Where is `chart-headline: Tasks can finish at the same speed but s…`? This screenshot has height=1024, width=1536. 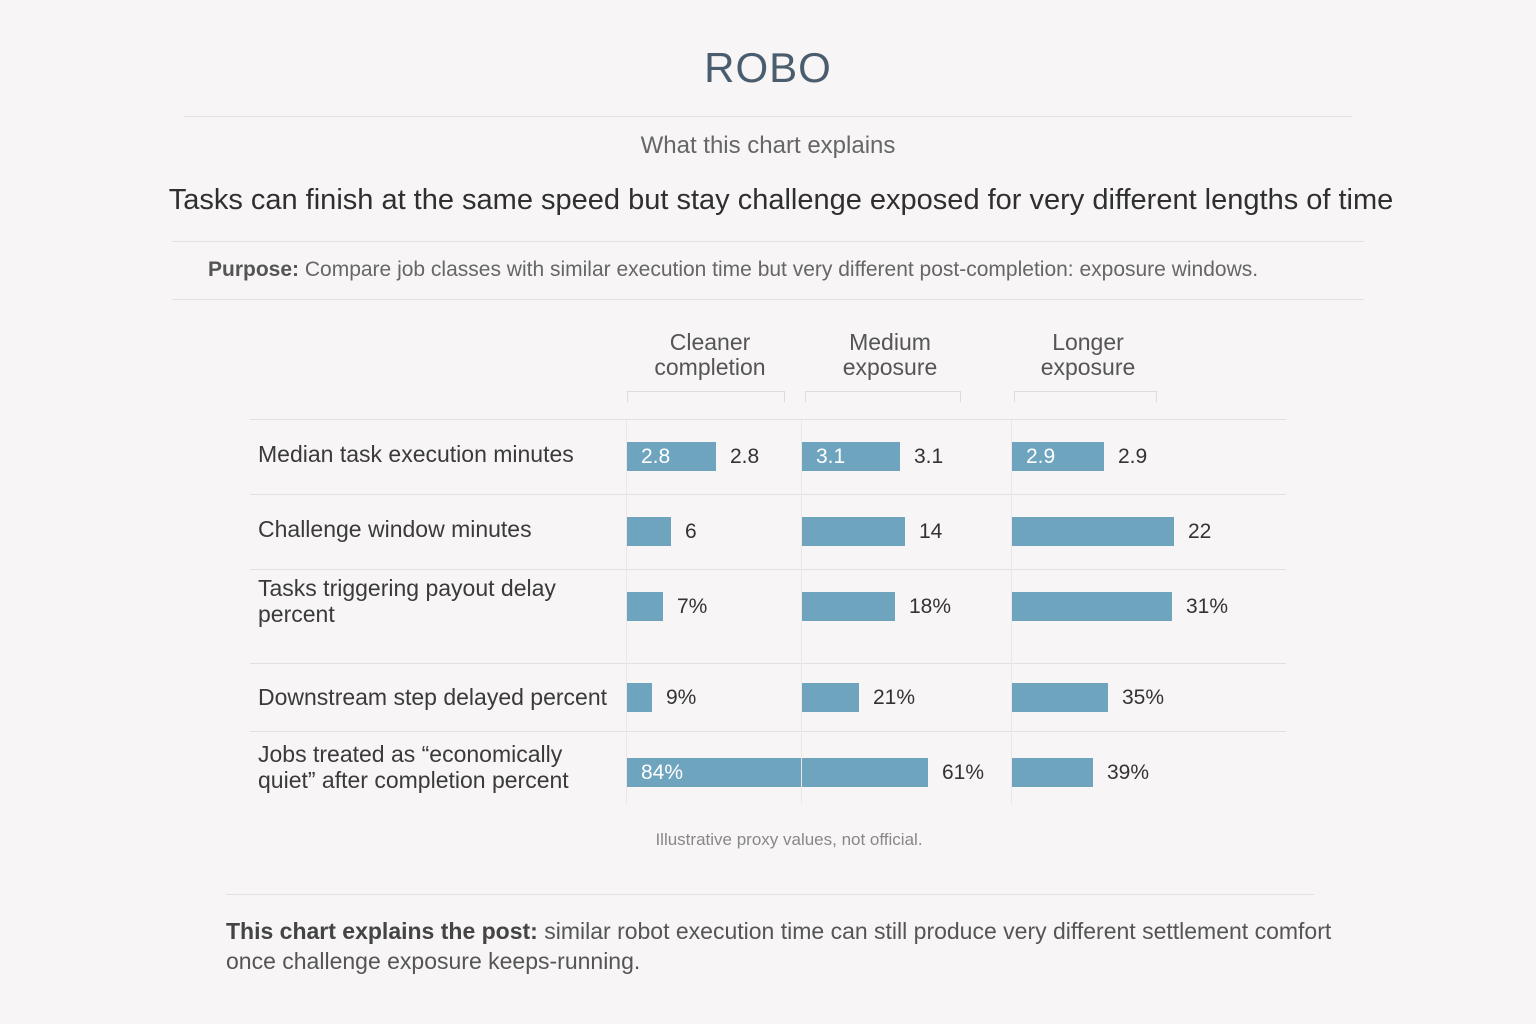 chart-headline: Tasks can finish at the same speed but s… is located at coordinates (781, 200).